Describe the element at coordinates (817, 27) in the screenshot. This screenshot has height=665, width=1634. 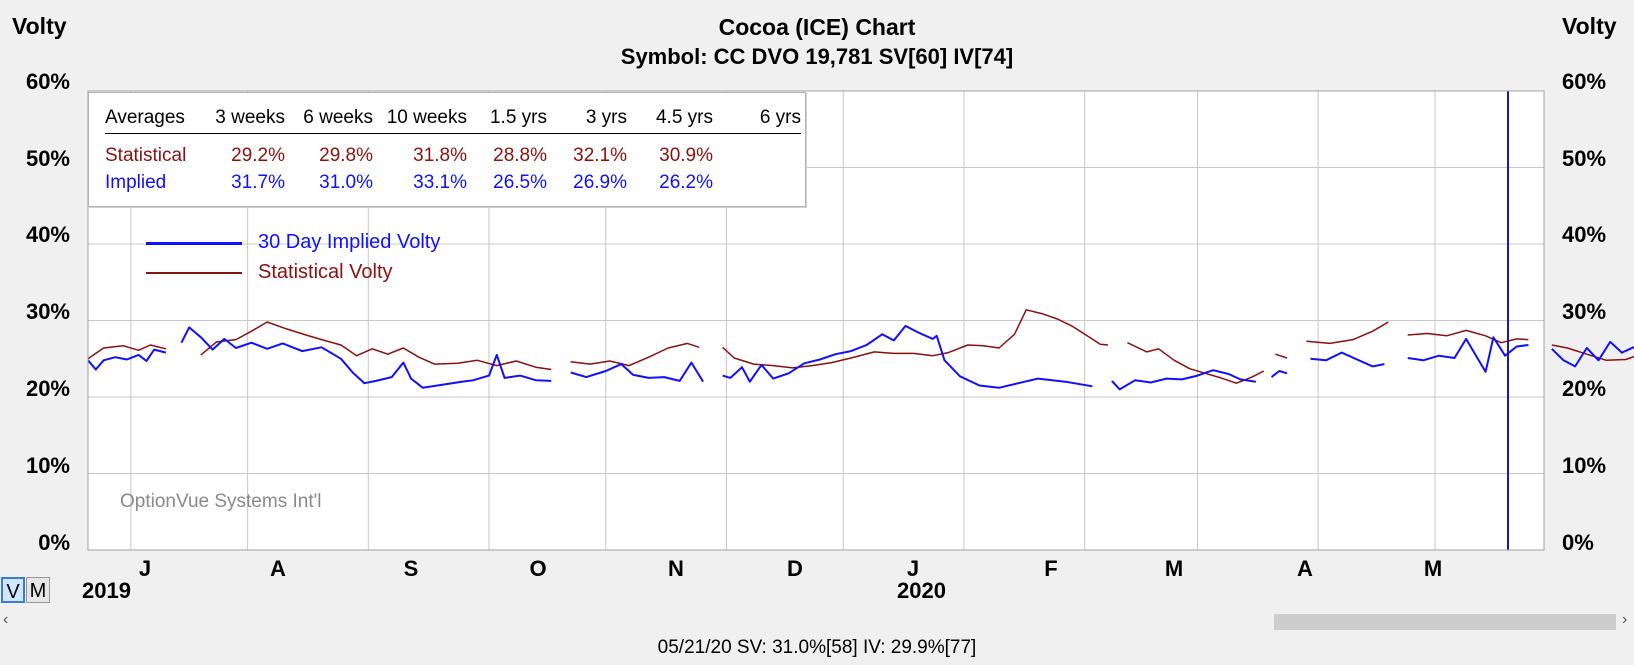
I see `chart-title: Cocoa (ICE) Chart` at that location.